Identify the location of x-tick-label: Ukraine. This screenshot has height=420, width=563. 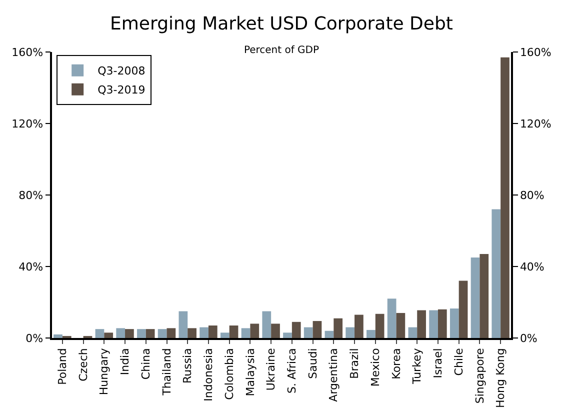
(271, 369).